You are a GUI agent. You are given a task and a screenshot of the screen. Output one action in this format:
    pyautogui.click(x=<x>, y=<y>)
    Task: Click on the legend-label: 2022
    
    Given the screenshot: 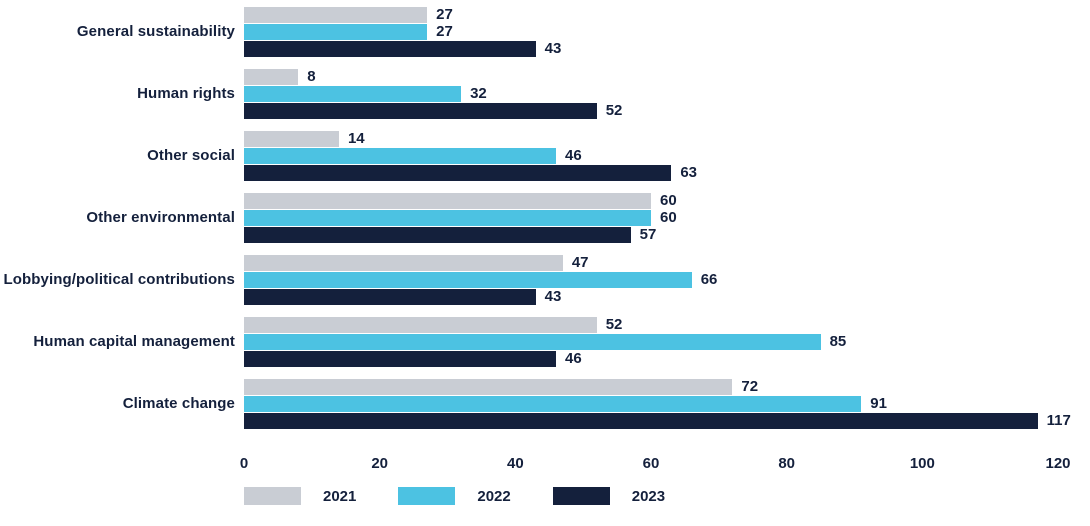 What is the action you would take?
    pyautogui.click(x=494, y=496)
    